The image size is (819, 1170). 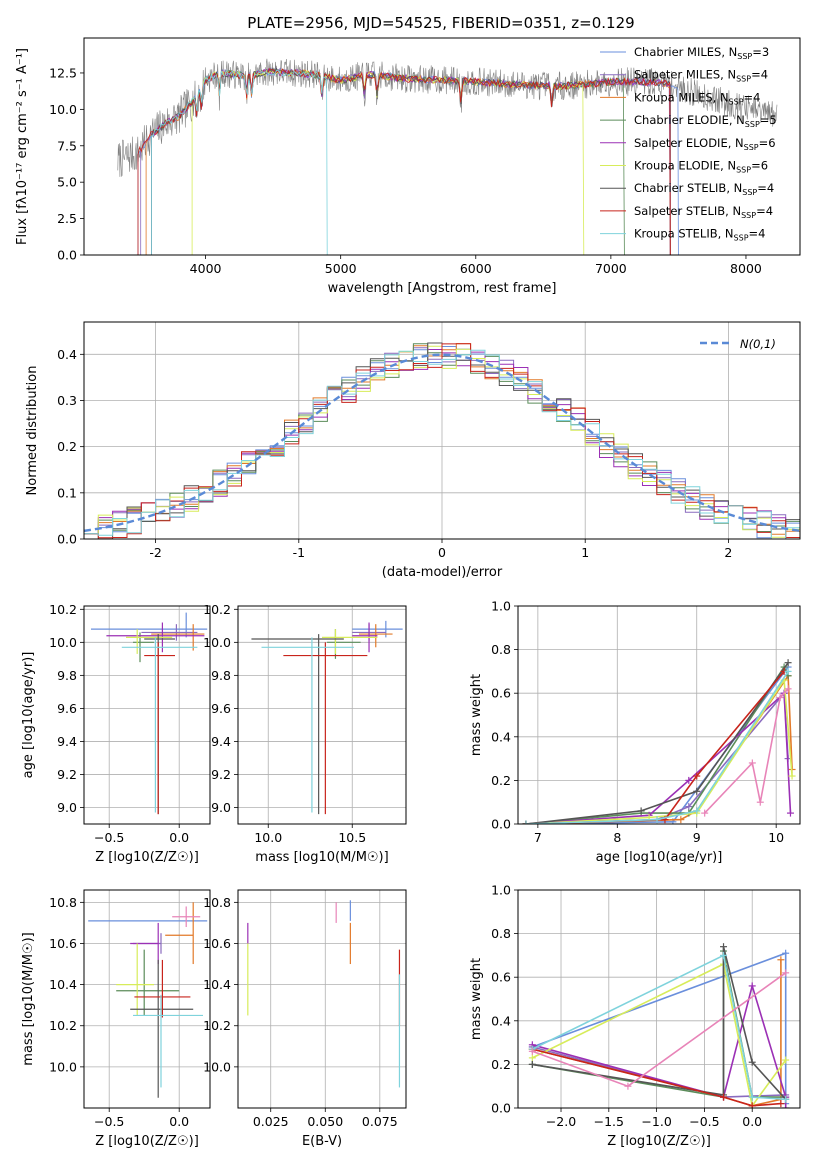 What do you see at coordinates (561, 1121) in the screenshot?
I see `x-tick-label: −2.0` at bounding box center [561, 1121].